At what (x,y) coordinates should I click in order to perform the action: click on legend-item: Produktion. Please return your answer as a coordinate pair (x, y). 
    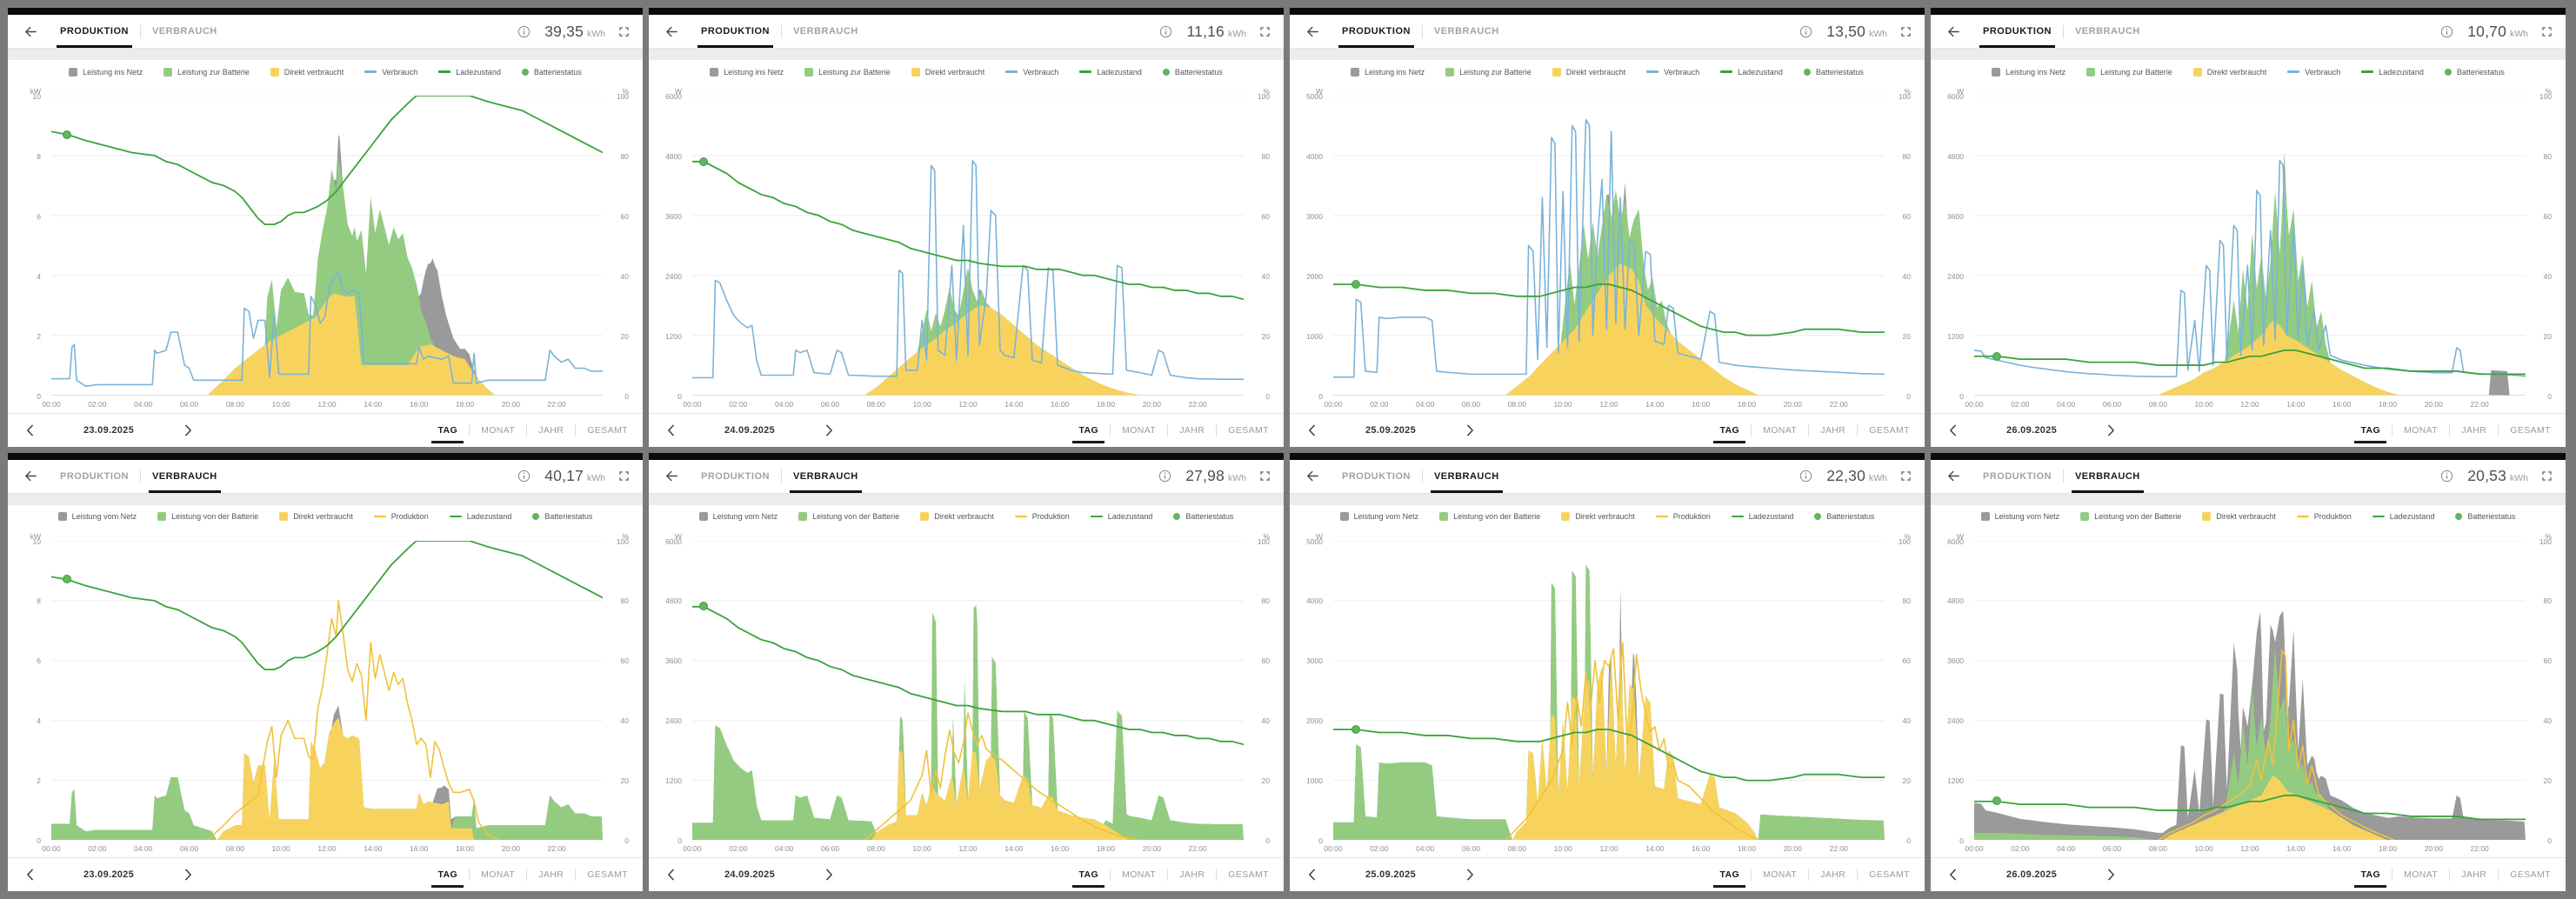
    Looking at the image, I should click on (1683, 516).